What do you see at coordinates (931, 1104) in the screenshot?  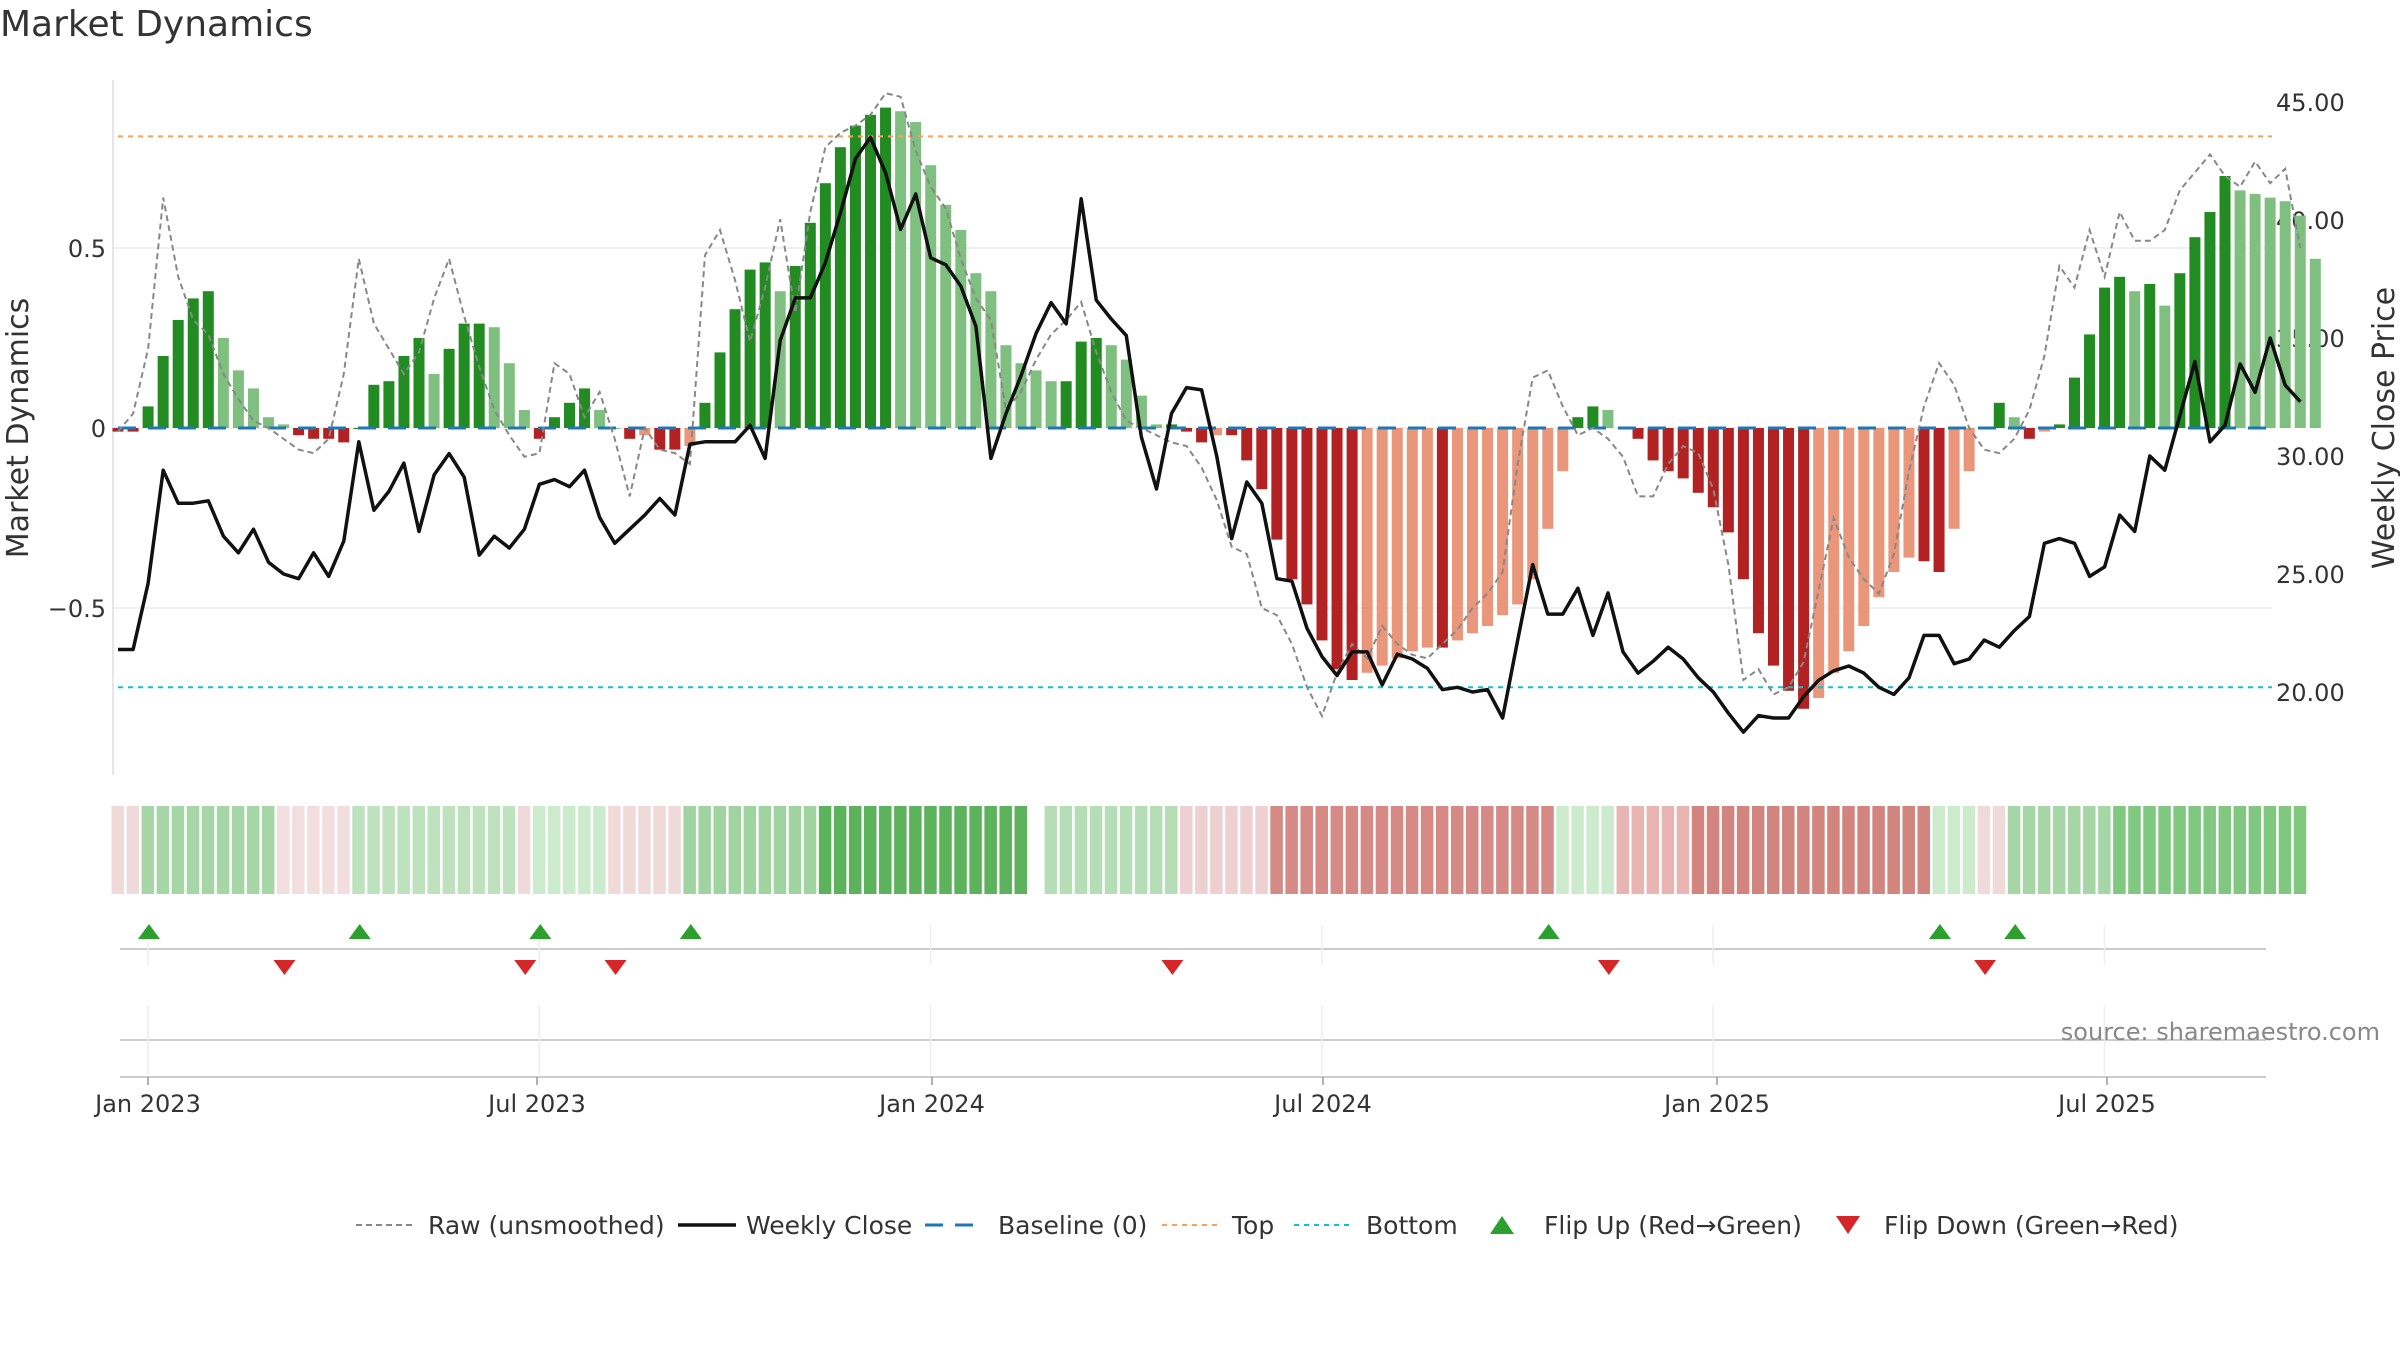 I see `x-tick-label: Jan 2024` at bounding box center [931, 1104].